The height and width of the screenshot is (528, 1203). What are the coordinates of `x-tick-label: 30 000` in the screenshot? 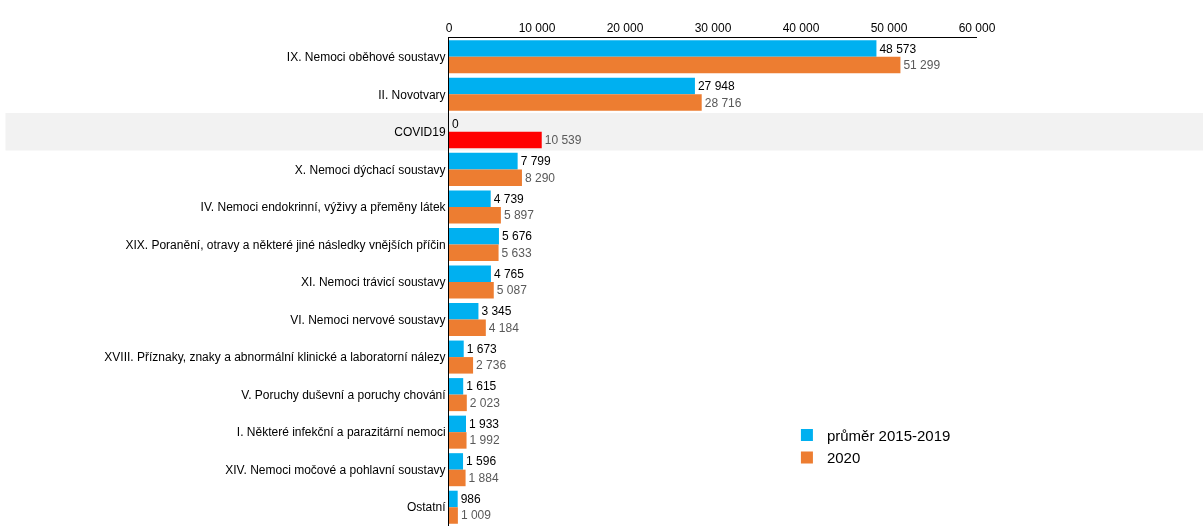 It's located at (713, 28).